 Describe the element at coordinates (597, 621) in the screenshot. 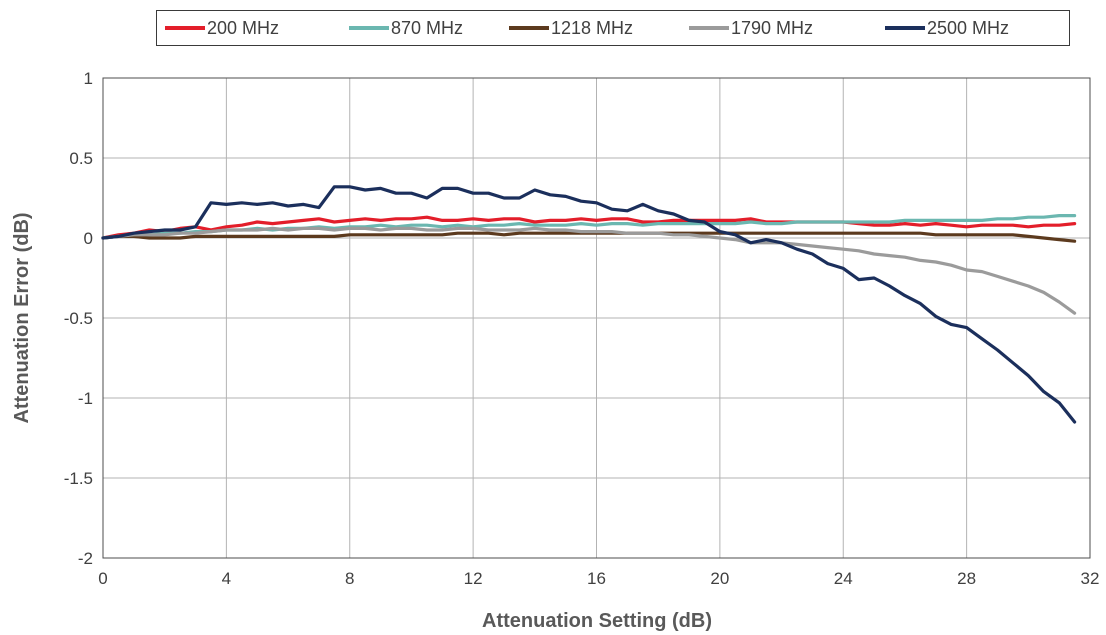

I see `x-axis-label: Attenuation Setting (dB)` at that location.